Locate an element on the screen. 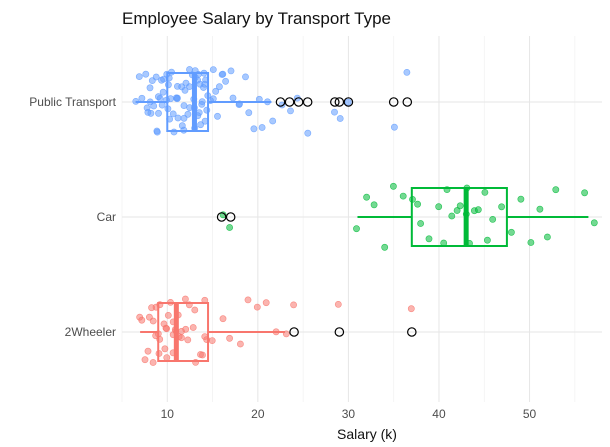  x-tick-label: 50 is located at coordinates (530, 414).